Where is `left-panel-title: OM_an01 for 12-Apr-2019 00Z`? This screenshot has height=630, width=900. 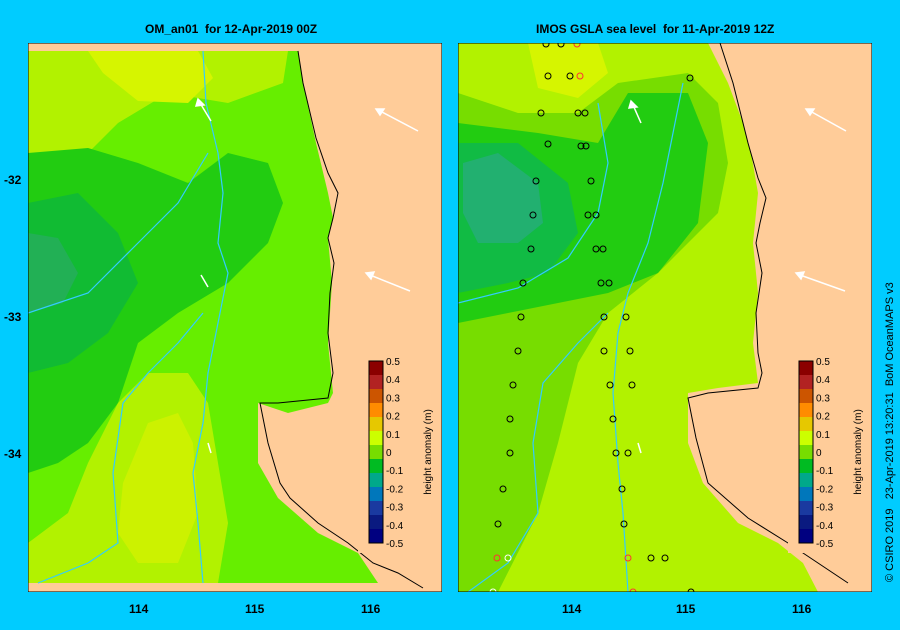 left-panel-title: OM_an01 for 12-Apr-2019 00Z is located at coordinates (231, 29).